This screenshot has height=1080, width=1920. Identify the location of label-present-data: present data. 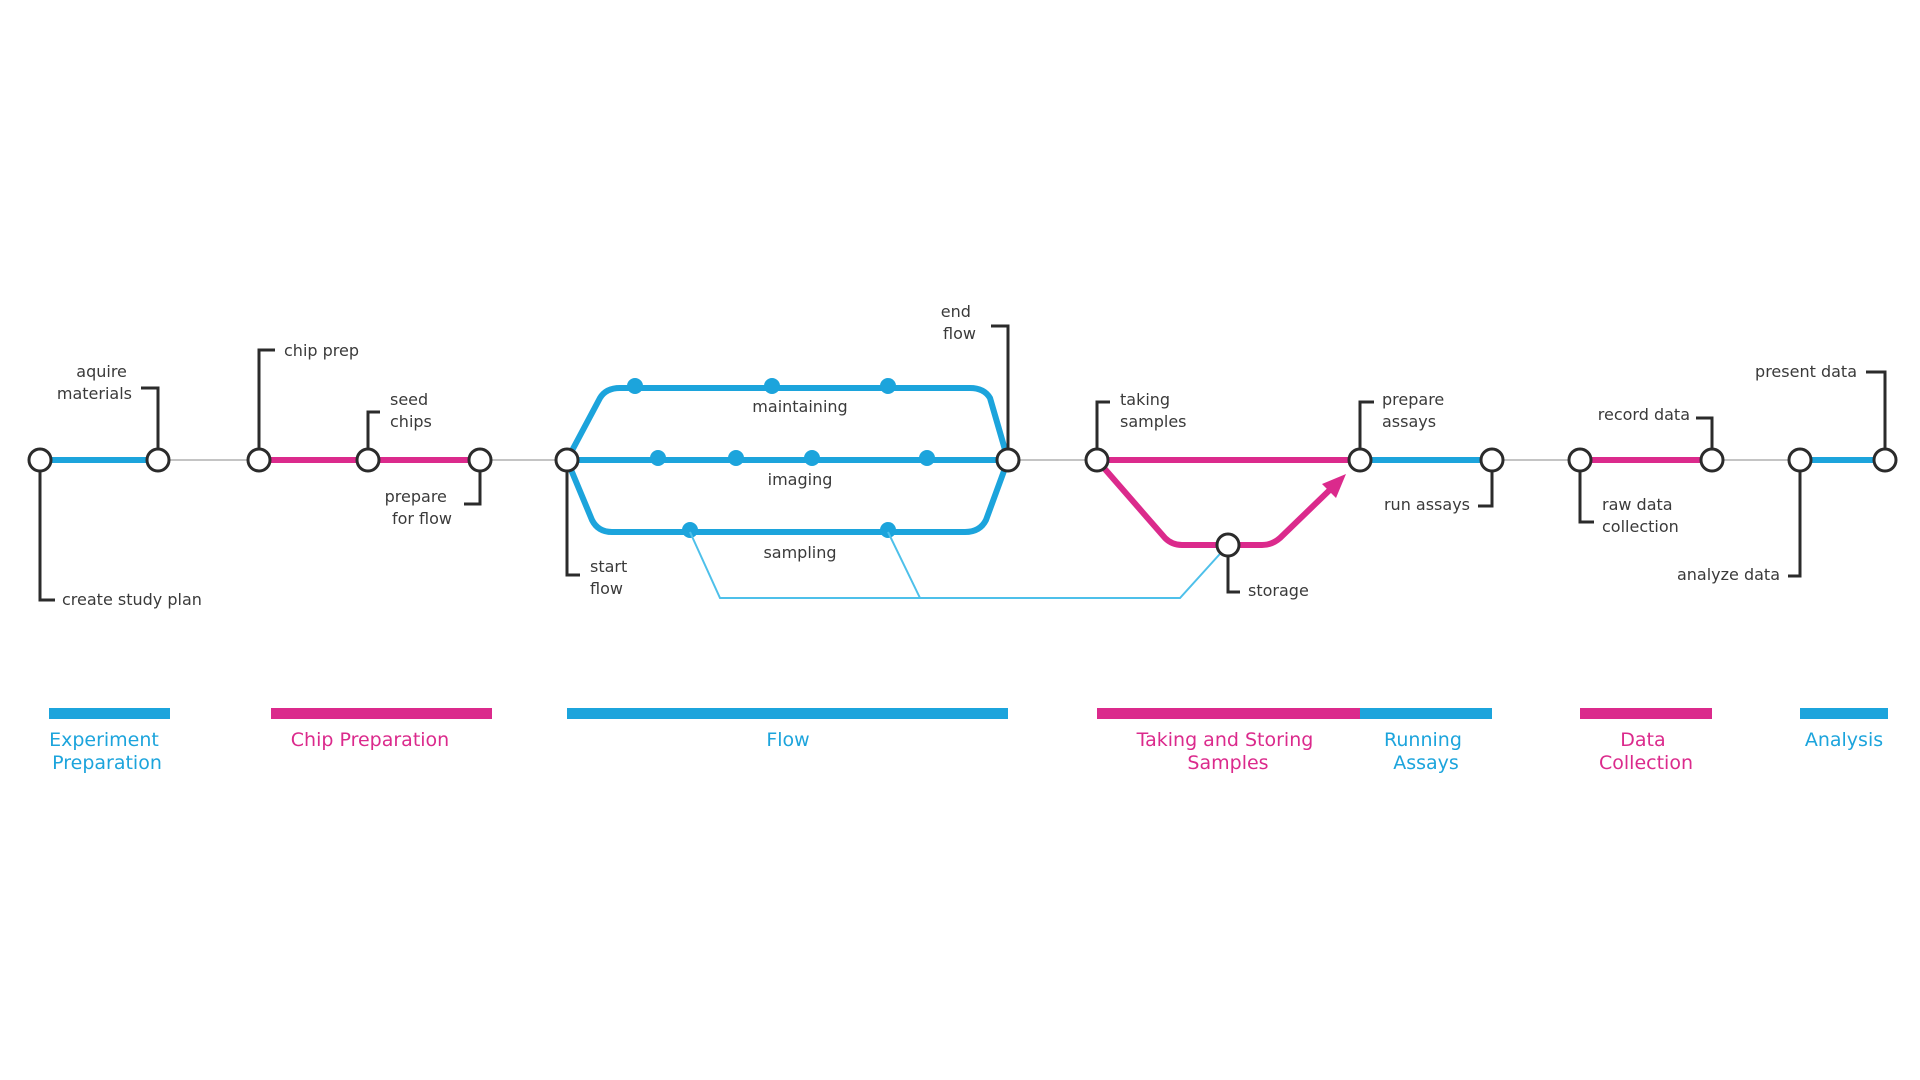
(1806, 371).